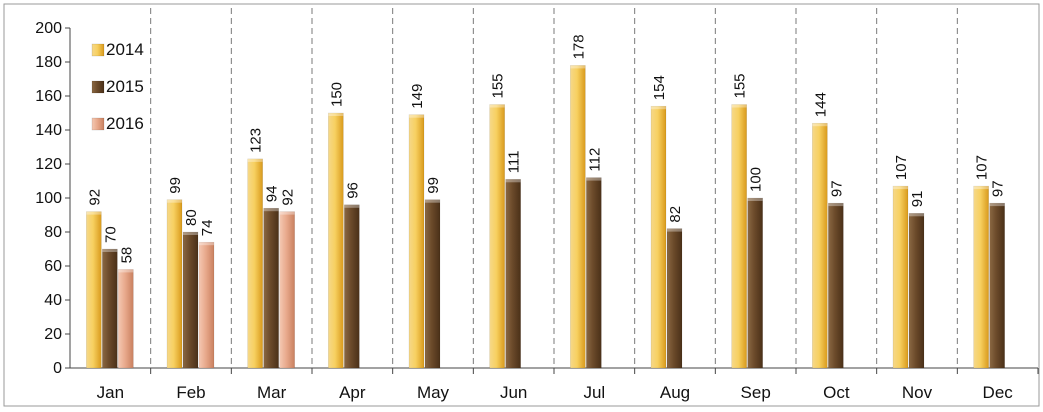 The height and width of the screenshot is (412, 1043). What do you see at coordinates (674, 298) in the screenshot?
I see `bar-2015-aug` at bounding box center [674, 298].